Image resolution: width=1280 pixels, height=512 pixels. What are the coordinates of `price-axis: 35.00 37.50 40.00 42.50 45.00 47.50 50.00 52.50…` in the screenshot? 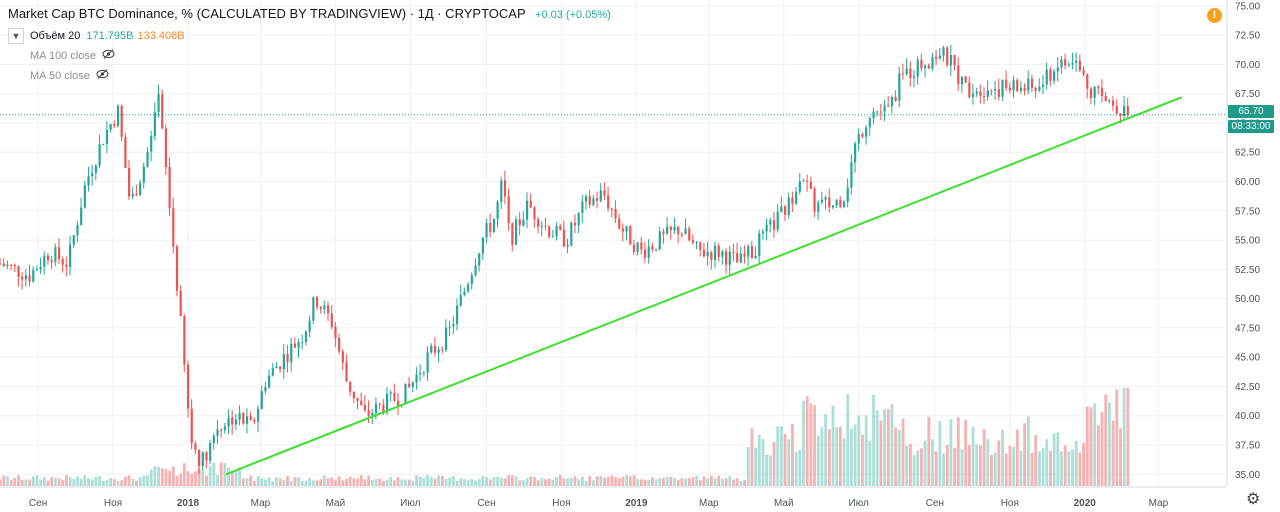 It's located at (1243, 243).